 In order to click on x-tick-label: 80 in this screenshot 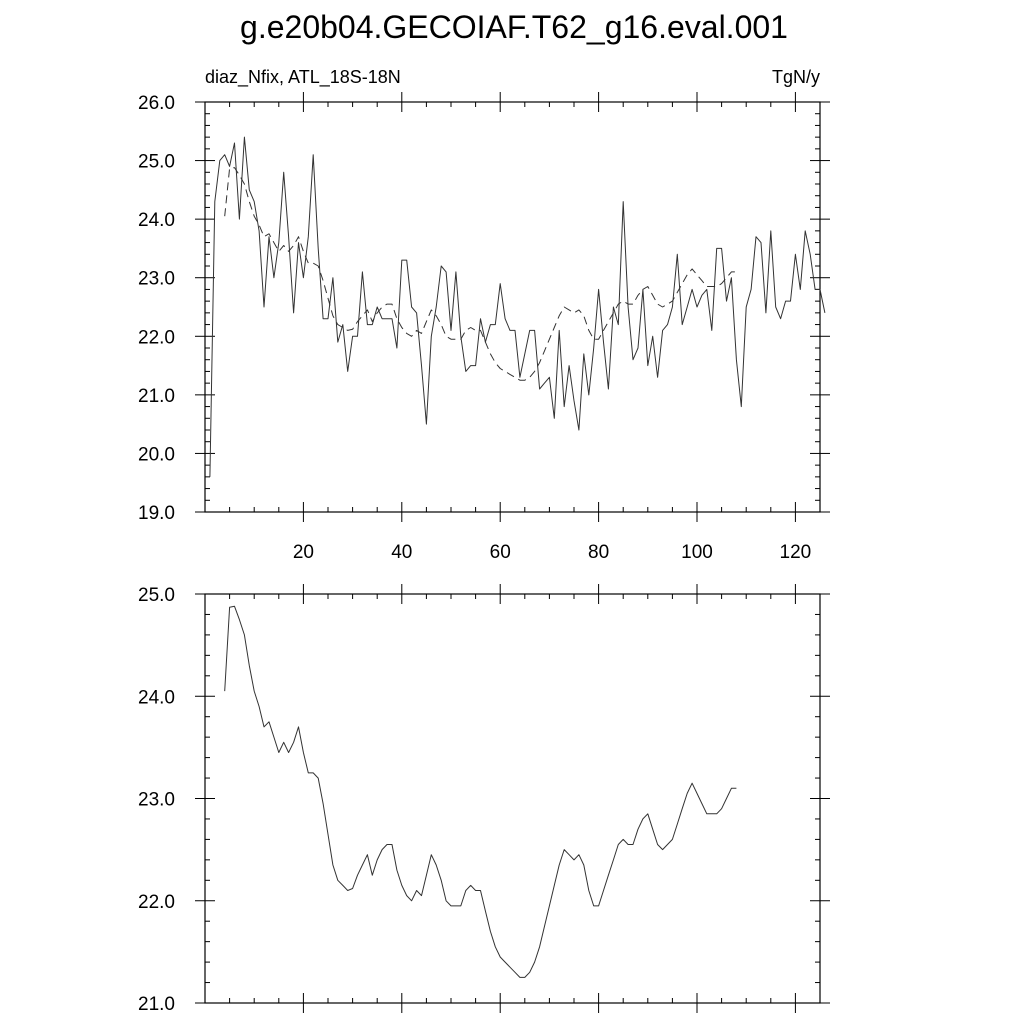, I will do `click(598, 552)`.